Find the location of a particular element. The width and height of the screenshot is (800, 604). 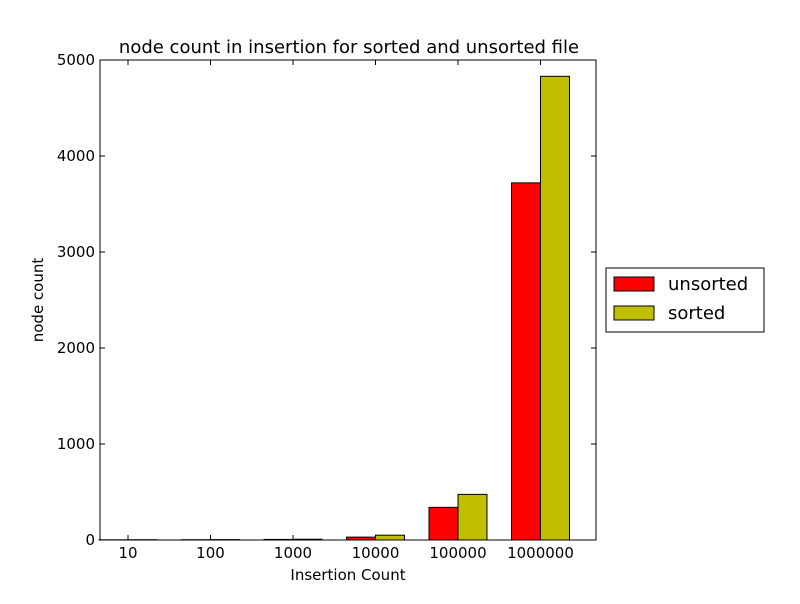

y-tick-label: 3000 is located at coordinates (76, 252).